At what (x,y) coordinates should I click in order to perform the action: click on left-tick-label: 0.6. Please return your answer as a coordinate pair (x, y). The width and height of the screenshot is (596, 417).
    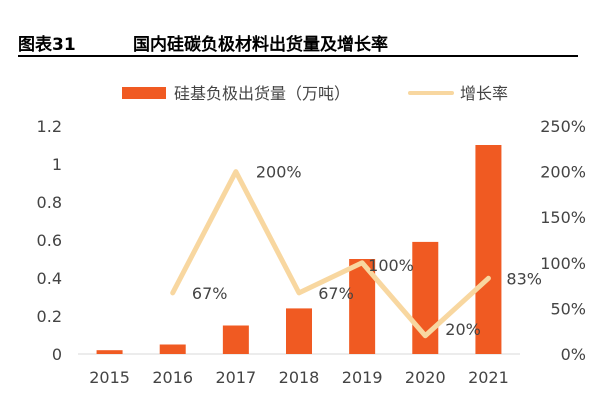
    Looking at the image, I should click on (49, 240).